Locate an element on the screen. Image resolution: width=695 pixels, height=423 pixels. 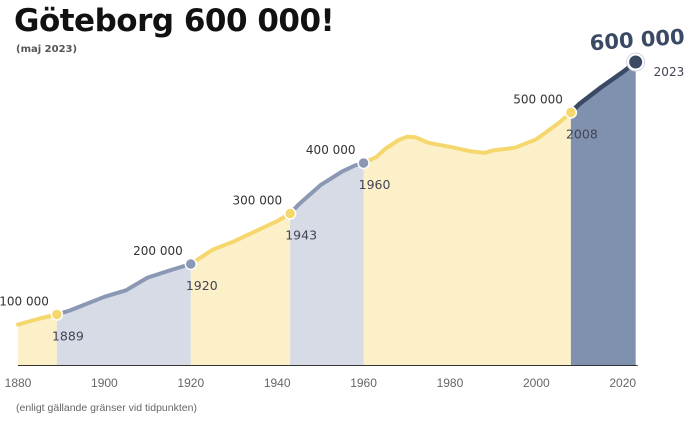
band-area-1920-1943 is located at coordinates (240, 289).